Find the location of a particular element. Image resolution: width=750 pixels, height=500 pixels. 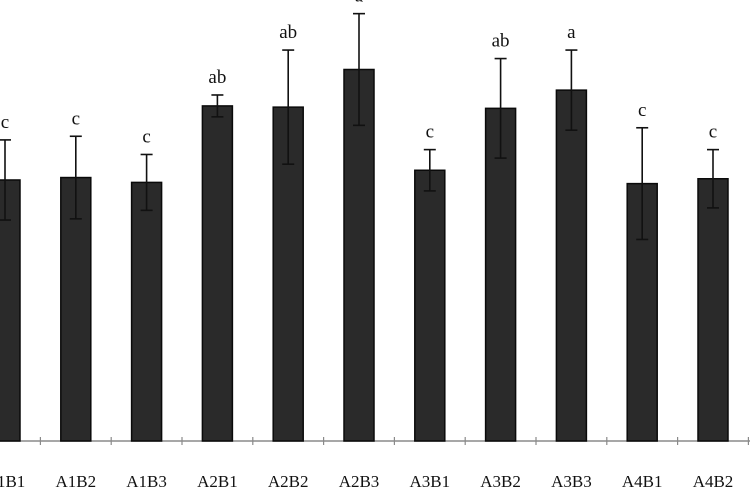

x-tick-label-A3B3: A3B3 is located at coordinates (571, 481).